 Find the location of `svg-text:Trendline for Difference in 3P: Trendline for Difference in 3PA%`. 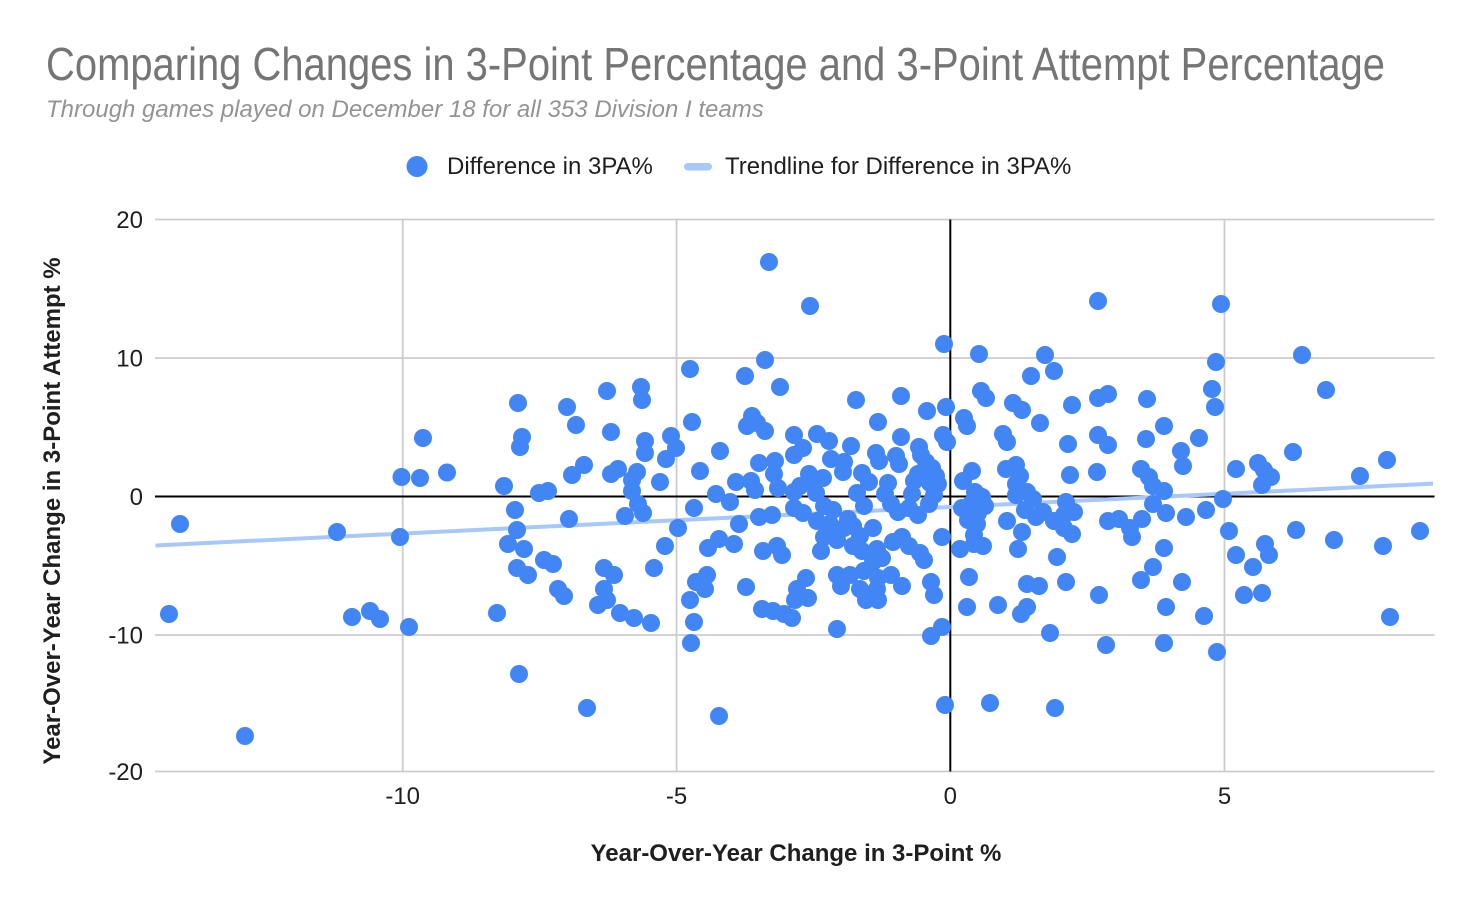

svg-text:Trendline for Difference in 3P: Trendline for Difference in 3PA% is located at coordinates (898, 166).